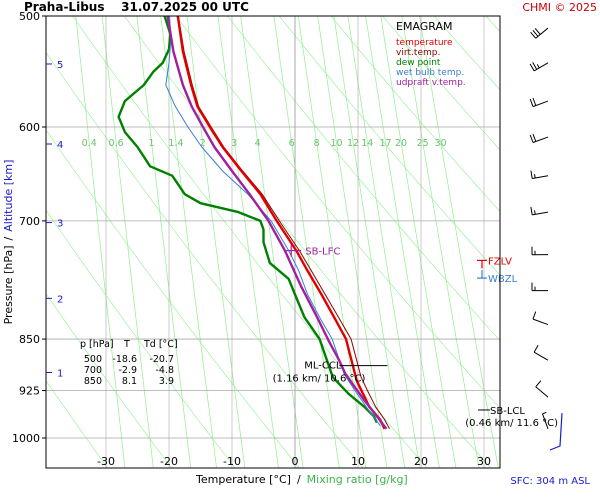 The height and width of the screenshot is (504, 600). What do you see at coordinates (29, 391) in the screenshot?
I see `pressure-tick-label: 925` at bounding box center [29, 391].